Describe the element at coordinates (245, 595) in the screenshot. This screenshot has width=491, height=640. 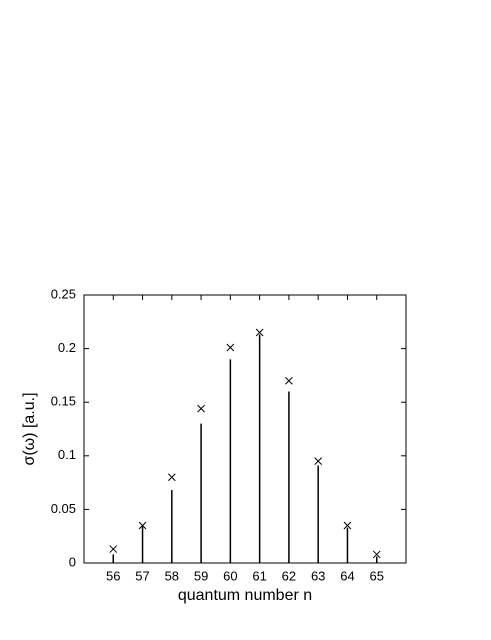
I see `x-axis-label: quantum number n` at that location.